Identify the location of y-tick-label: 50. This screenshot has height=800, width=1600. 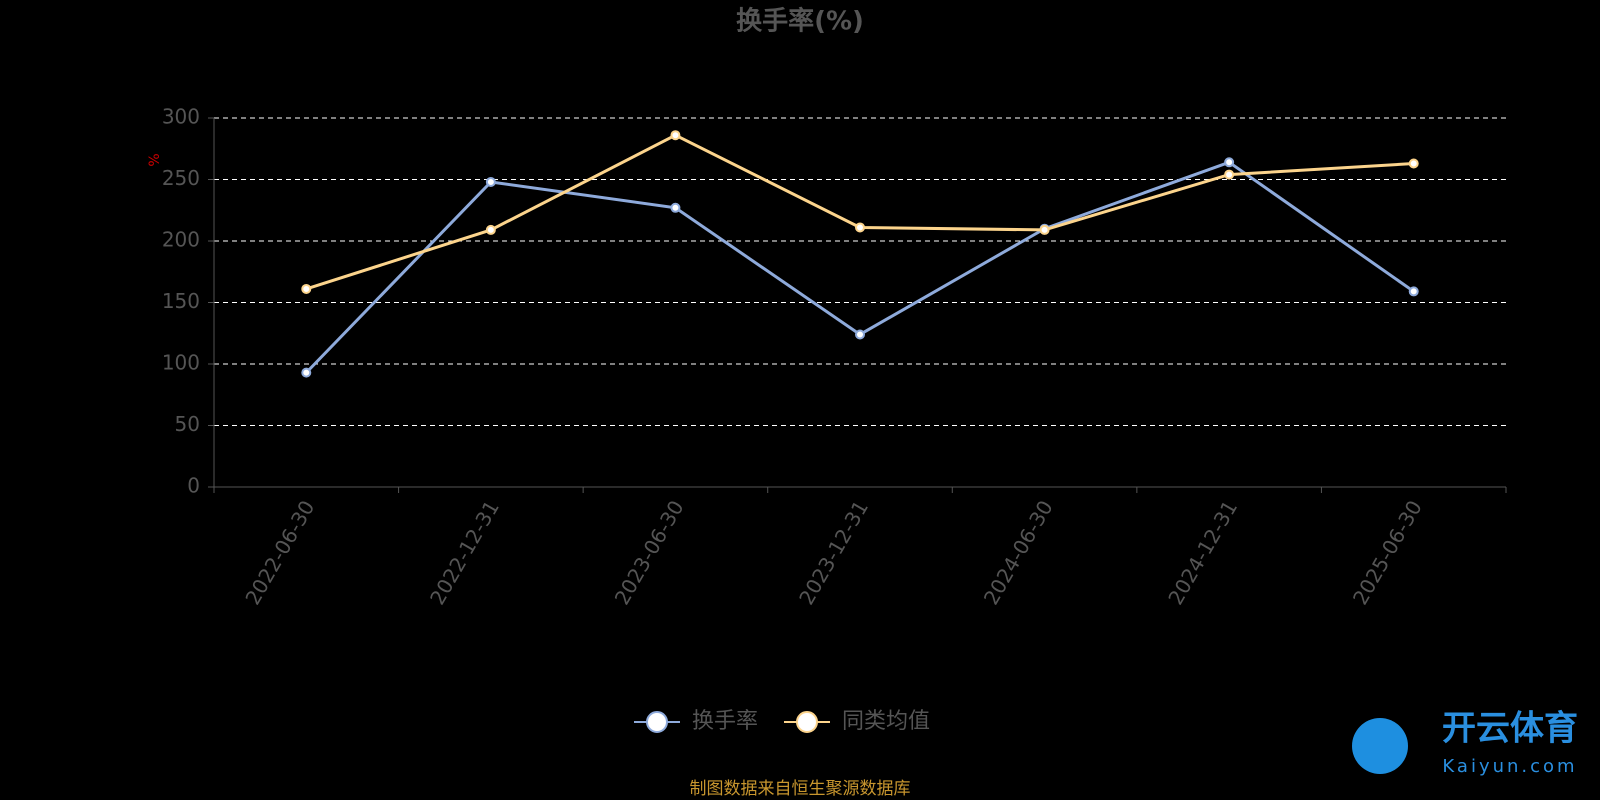
(187, 424).